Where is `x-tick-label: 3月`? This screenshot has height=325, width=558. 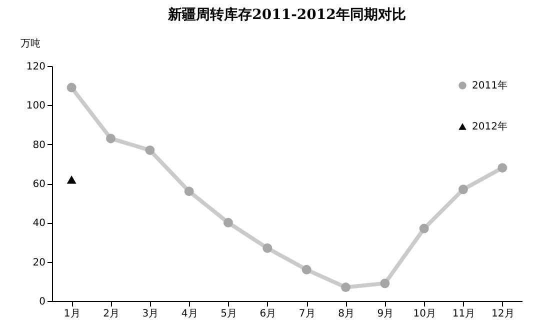
x-tick-label: 3月 is located at coordinates (150, 314).